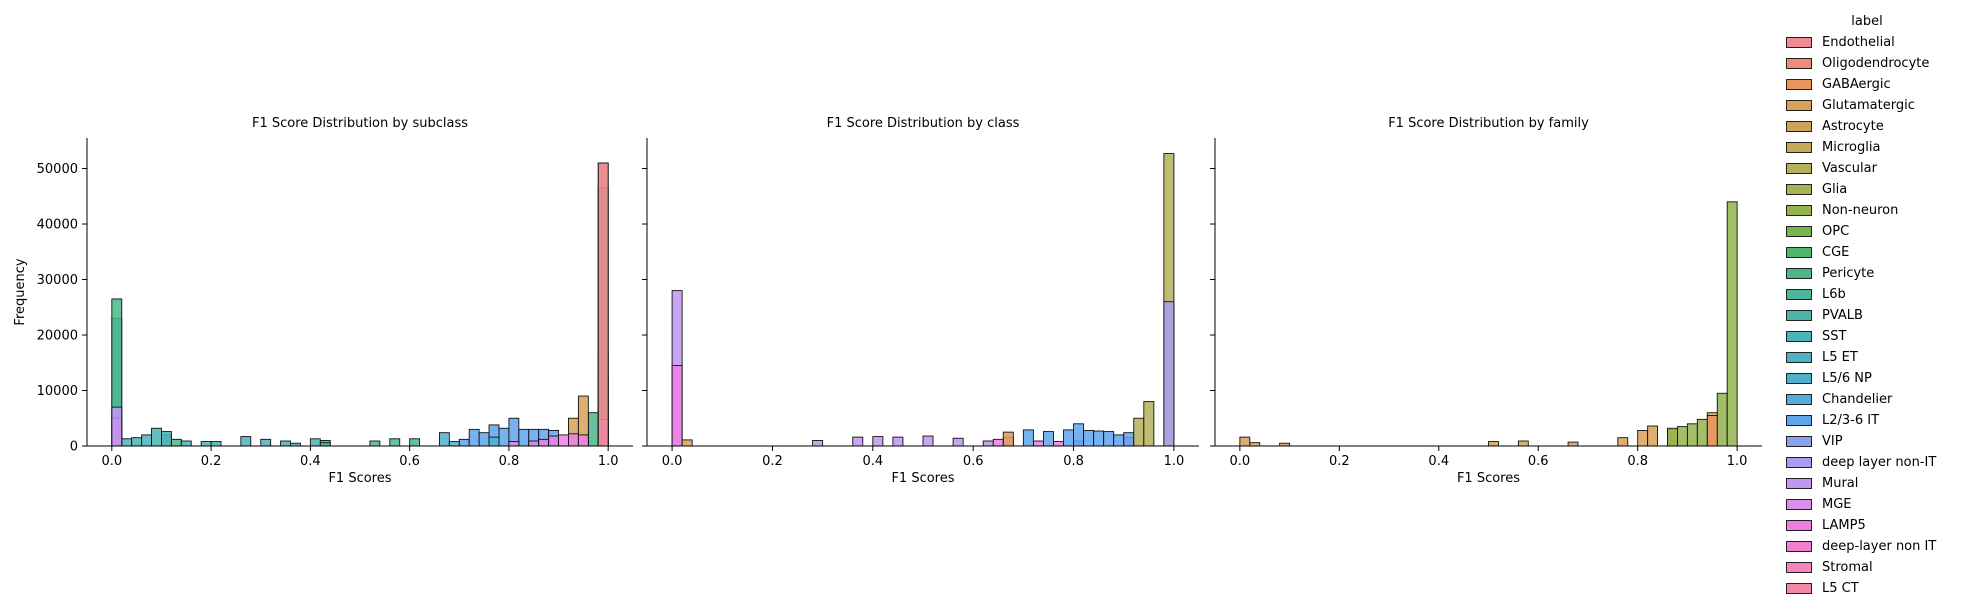 The height and width of the screenshot is (610, 1961). Describe the element at coordinates (57, 280) in the screenshot. I see `y-tick-label: 30000` at that location.